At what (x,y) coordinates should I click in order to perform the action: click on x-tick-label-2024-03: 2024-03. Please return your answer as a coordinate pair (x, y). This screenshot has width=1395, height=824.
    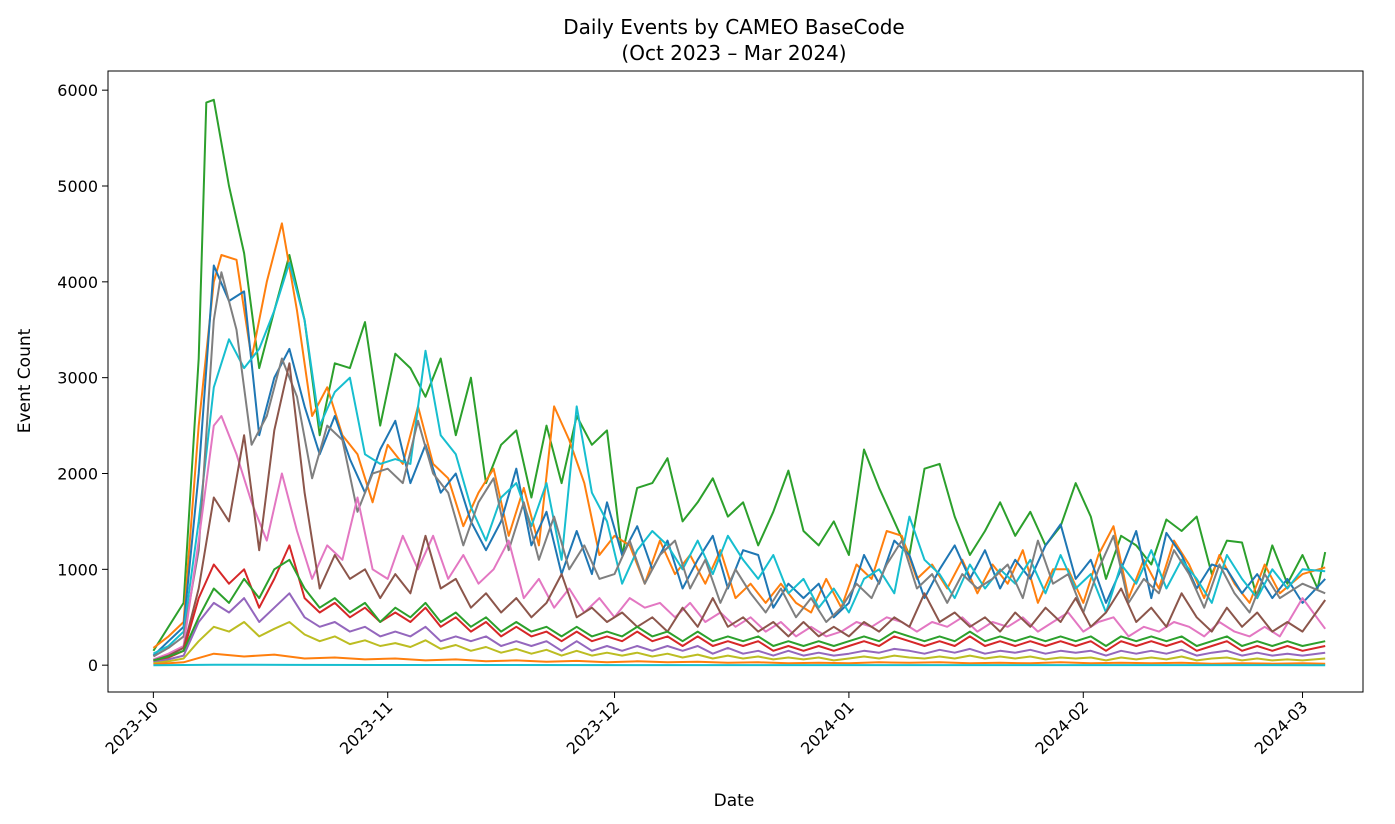
    Looking at the image, I should click on (1281, 727).